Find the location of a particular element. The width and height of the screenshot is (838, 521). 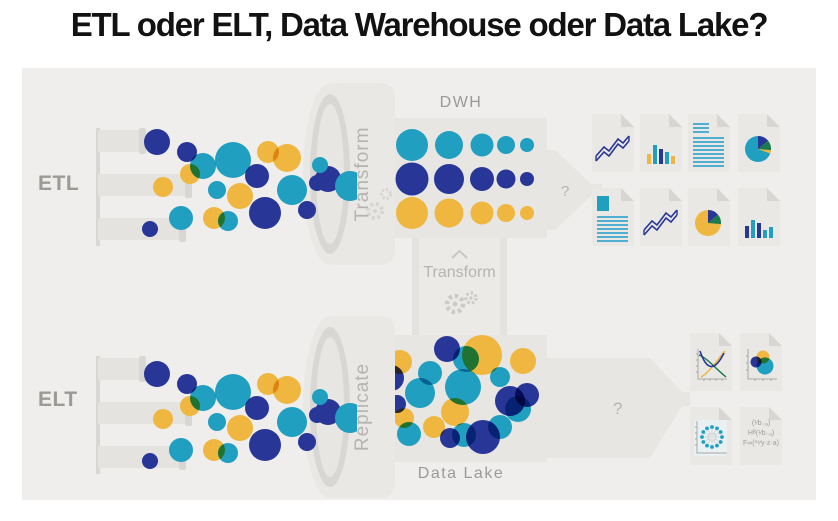

connector-body is located at coordinates (459, 291).